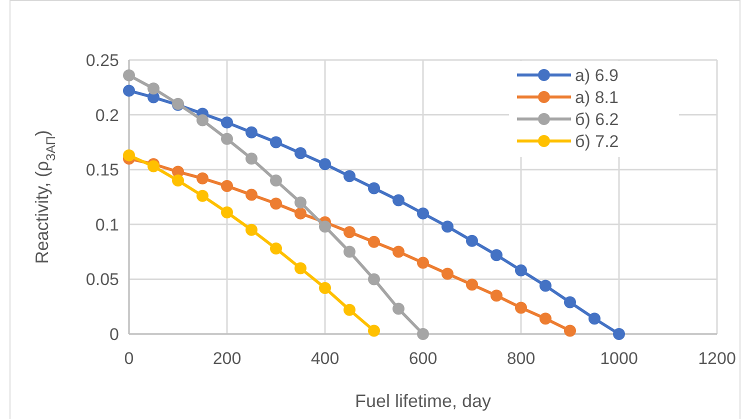 This screenshot has height=419, width=750. I want to click on y-tick-label: 0.1, so click(107, 224).